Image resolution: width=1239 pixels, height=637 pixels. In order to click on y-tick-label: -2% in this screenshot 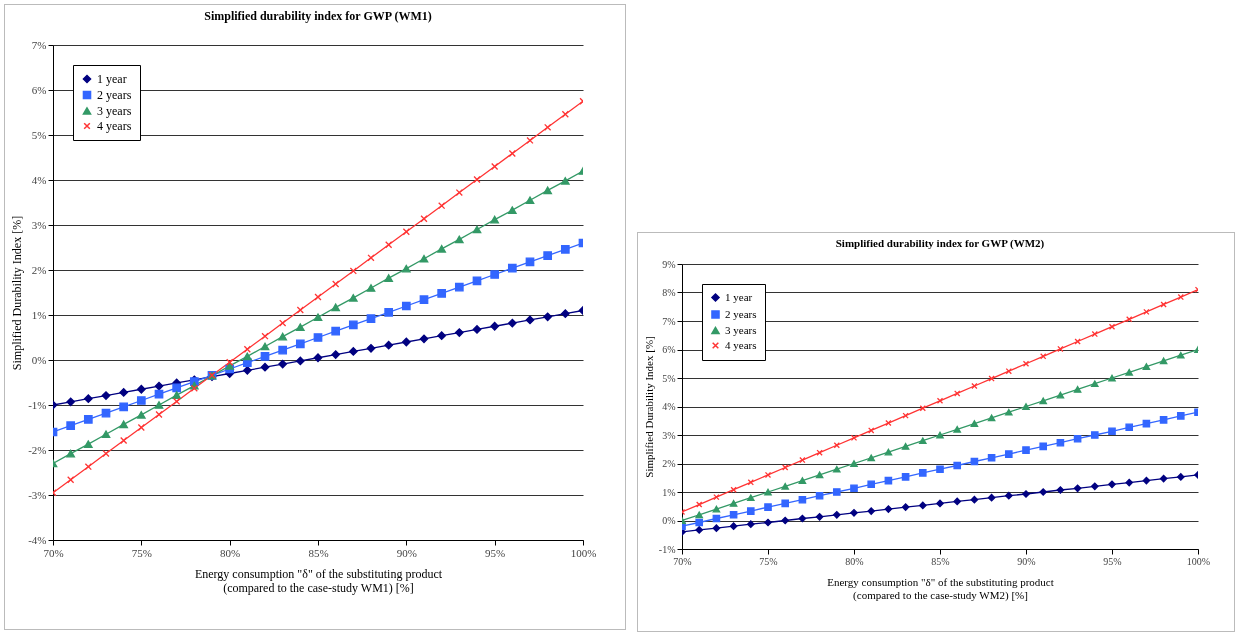, I will do `click(37, 449)`.